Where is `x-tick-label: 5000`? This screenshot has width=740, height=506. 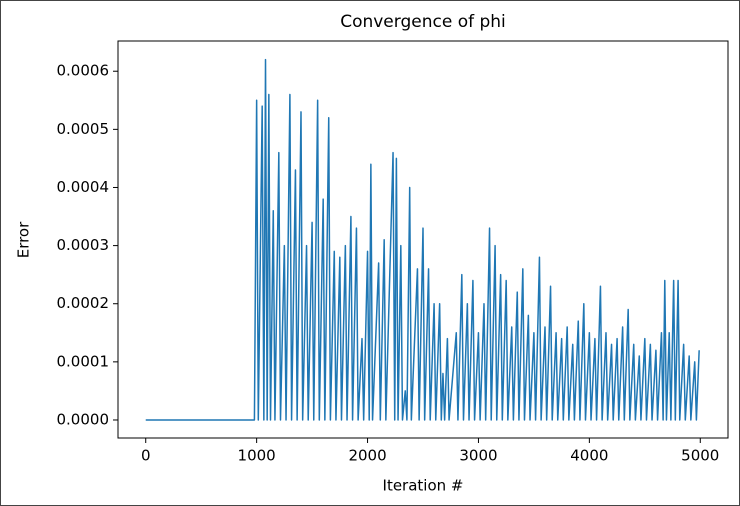 x-tick-label: 5000 is located at coordinates (700, 456).